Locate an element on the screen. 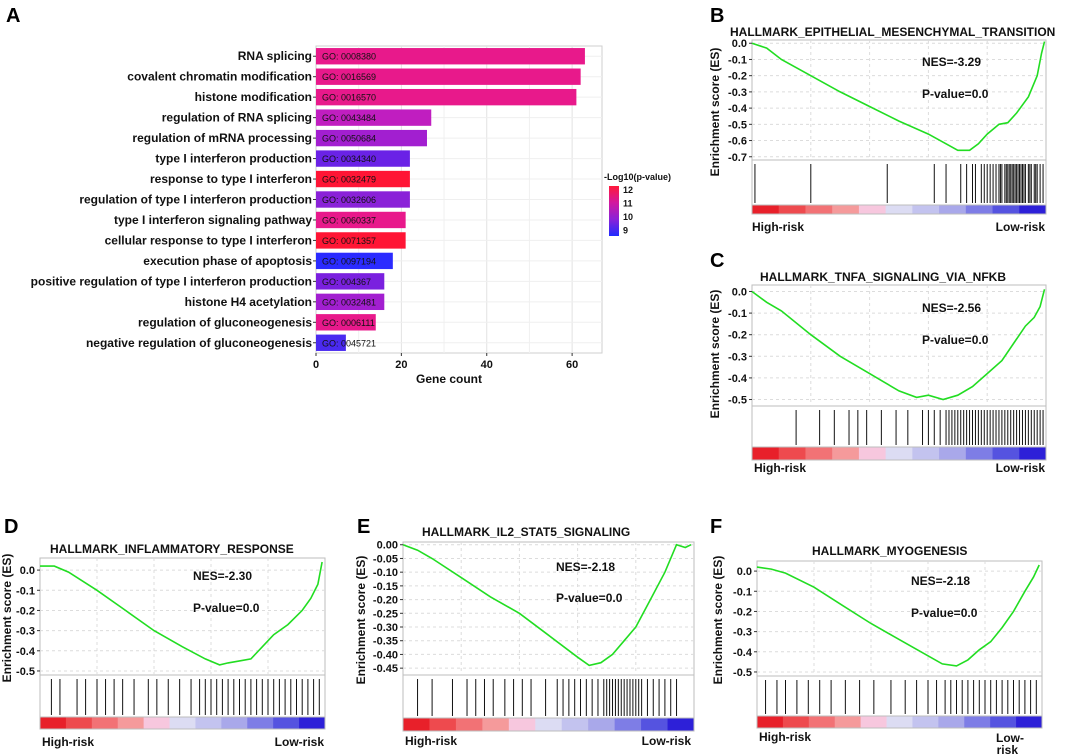 This screenshot has width=1065, height=754. x-tick-label: 40 is located at coordinates (487, 365).